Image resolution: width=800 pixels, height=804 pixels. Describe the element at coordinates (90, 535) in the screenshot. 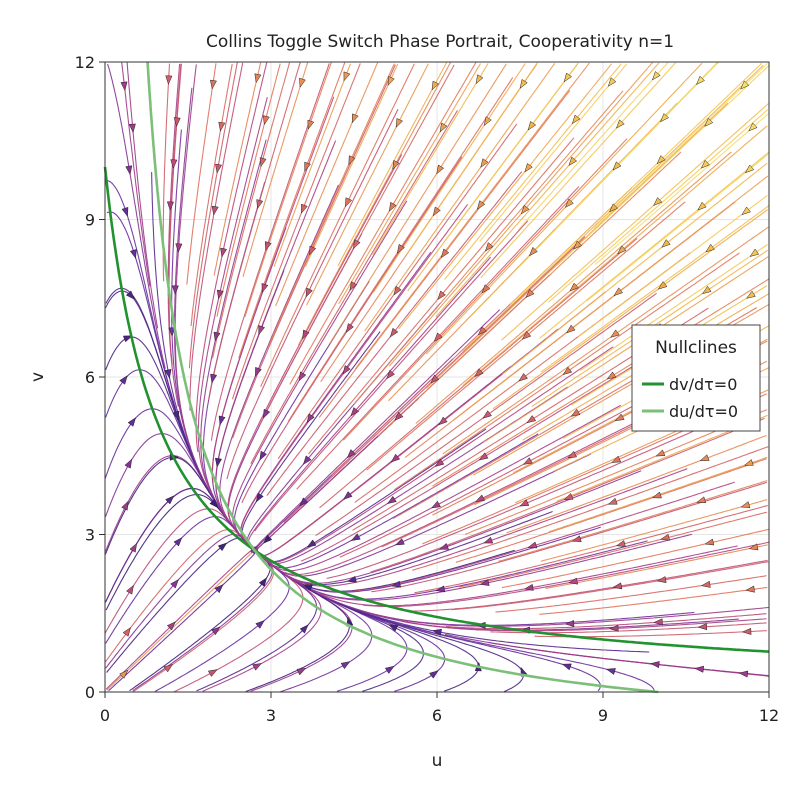

I see `y-tick-label: 3` at that location.